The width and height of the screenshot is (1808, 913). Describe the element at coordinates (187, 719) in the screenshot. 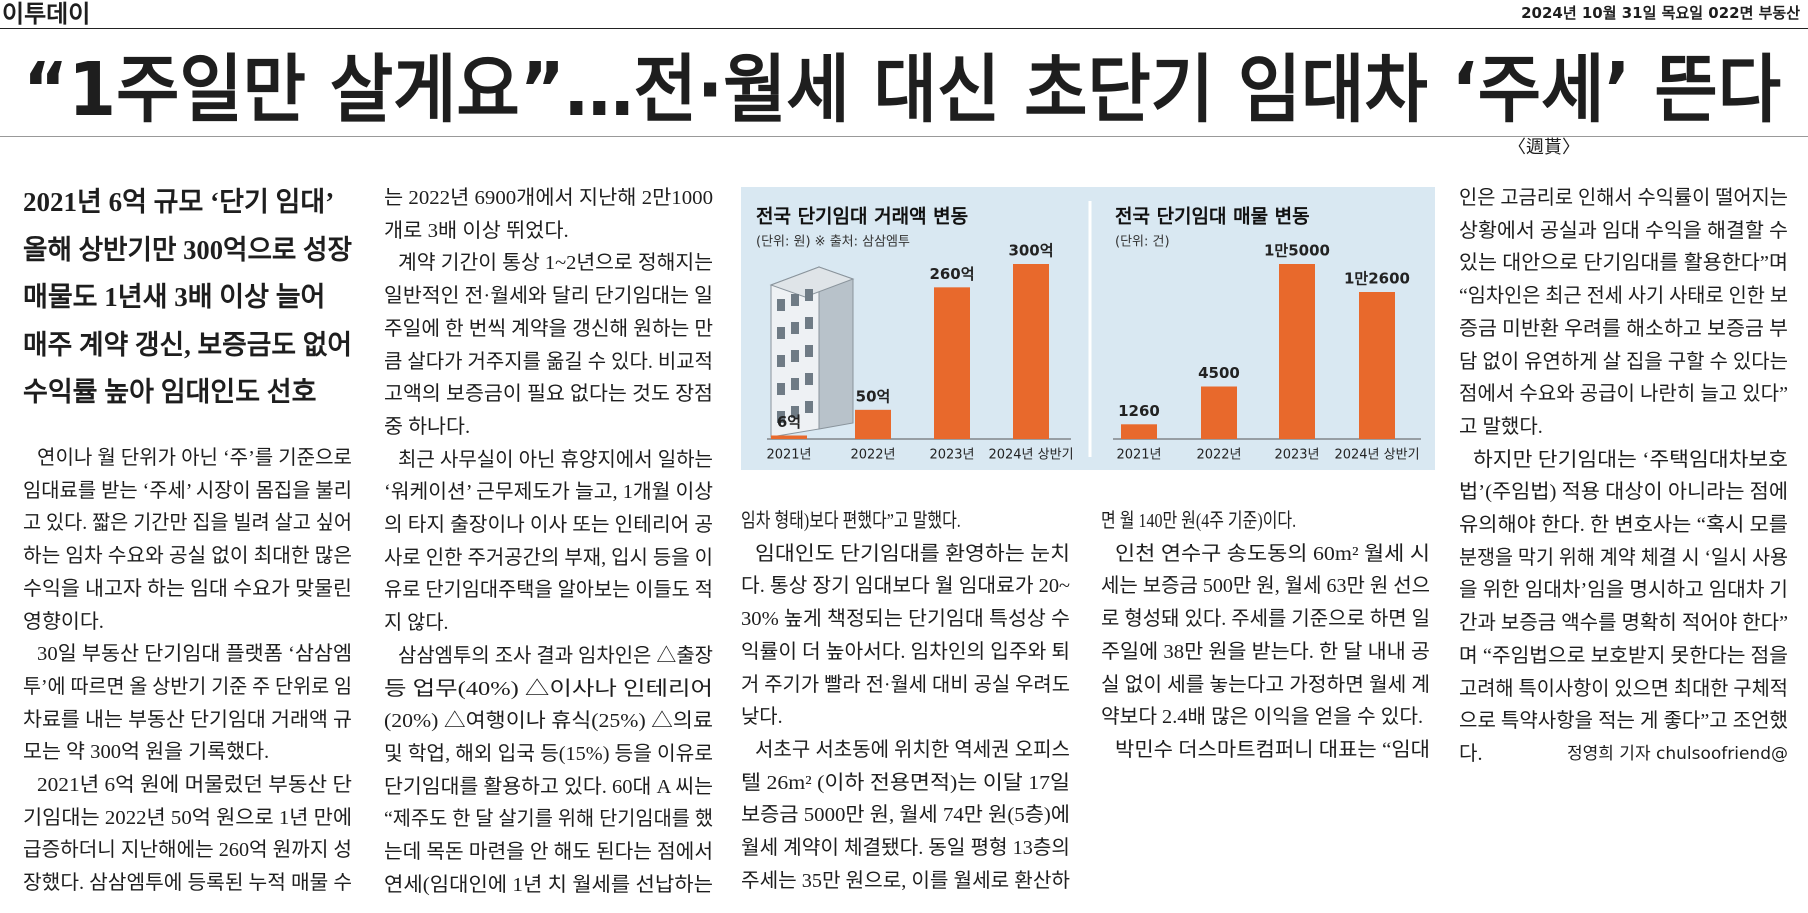

I see `body-line: 차료를 내는 부동산 단기임대 거래액 규` at that location.